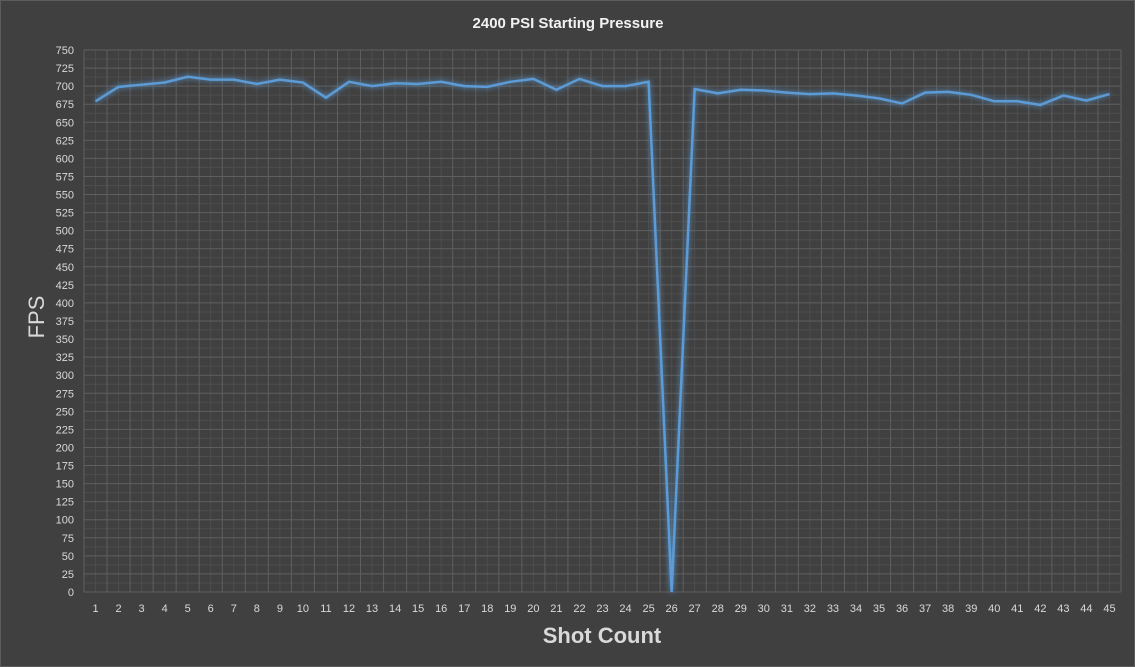 The height and width of the screenshot is (667, 1135). Describe the element at coordinates (65, 304) in the screenshot. I see `y-tick-label: 400` at that location.